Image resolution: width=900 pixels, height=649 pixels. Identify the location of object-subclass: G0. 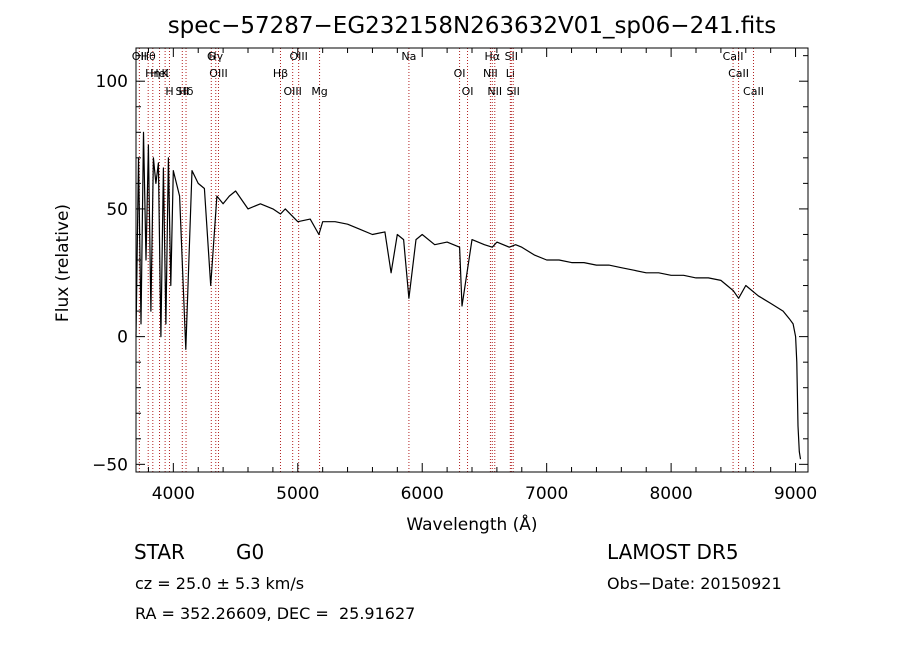
(250, 552).